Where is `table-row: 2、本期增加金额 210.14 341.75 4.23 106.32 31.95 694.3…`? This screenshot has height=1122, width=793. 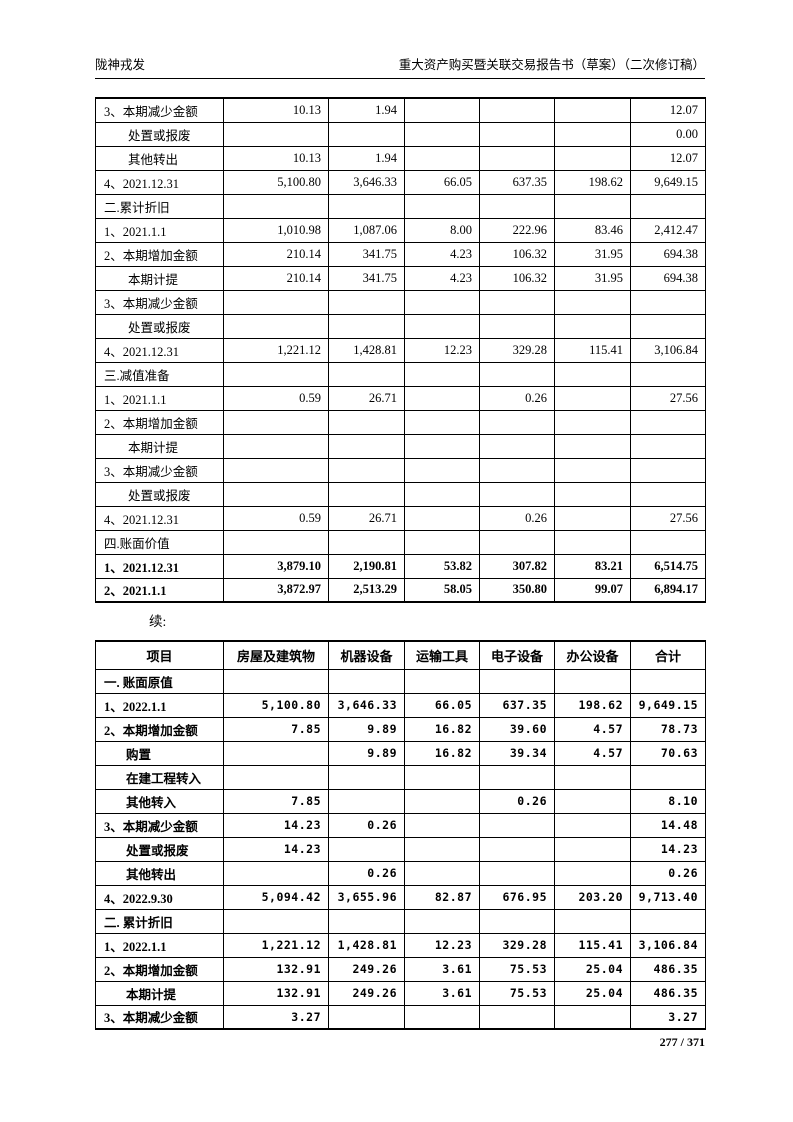 table-row: 2、本期增加金额 210.14 341.75 4.23 106.32 31.95 694.3… is located at coordinates (400, 254).